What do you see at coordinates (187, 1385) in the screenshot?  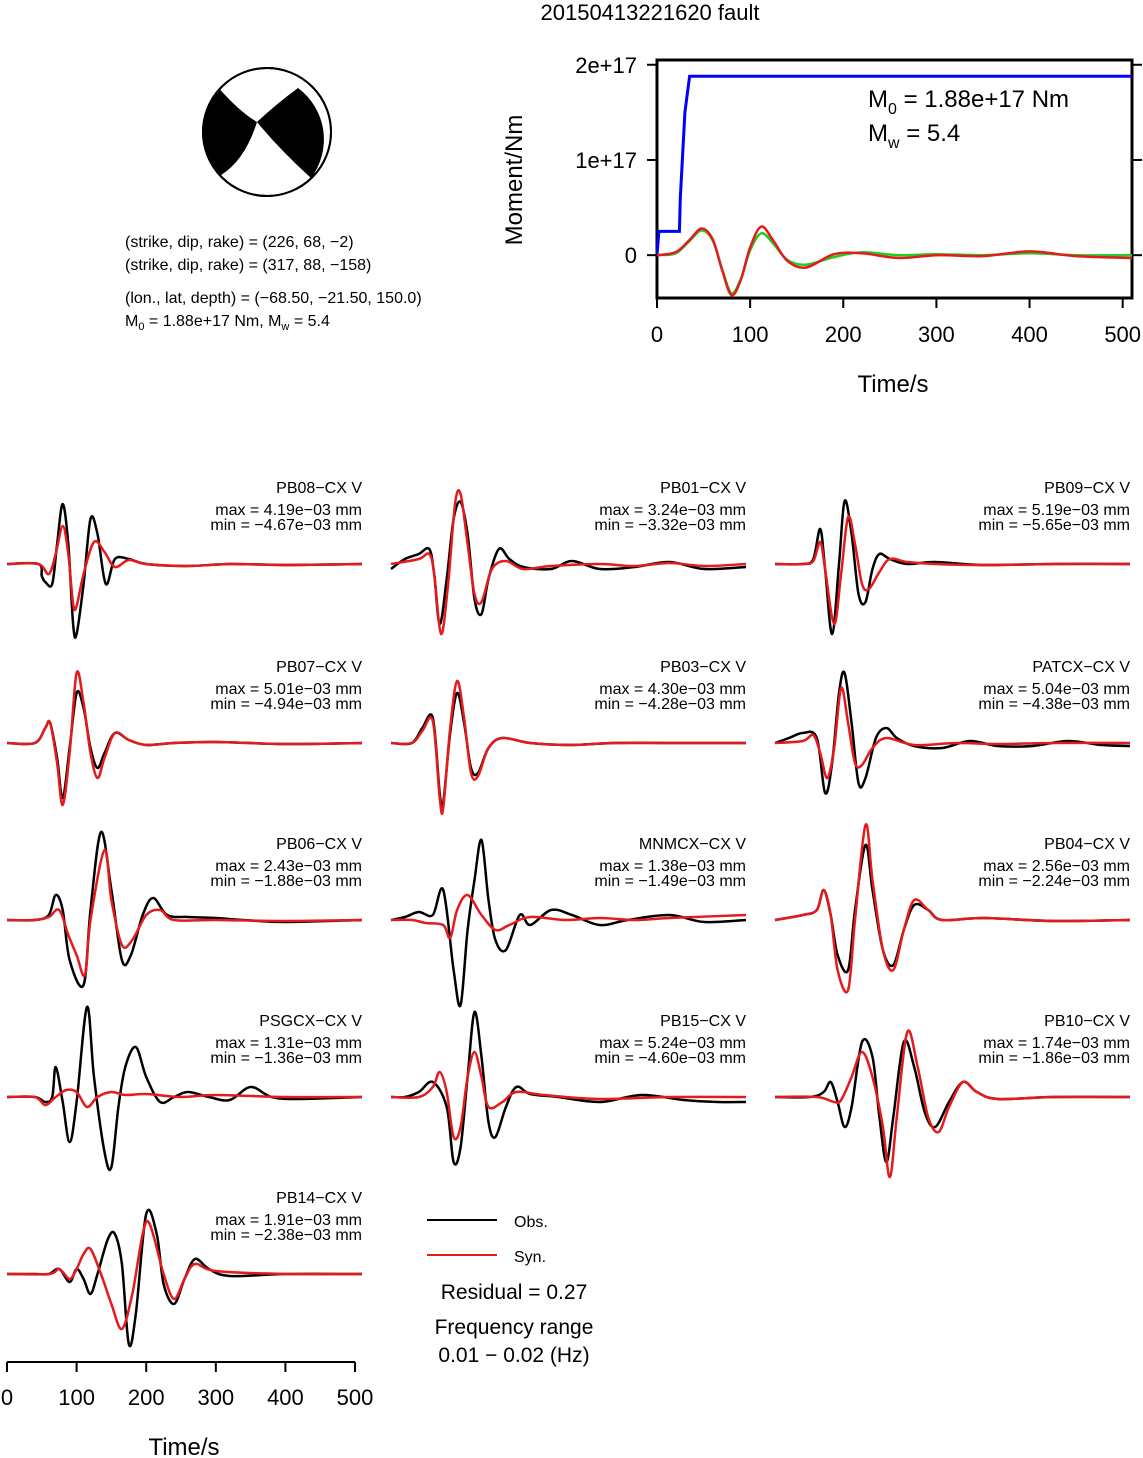 I see `waveform-x-axis: 0 100 200 300 400 500` at bounding box center [187, 1385].